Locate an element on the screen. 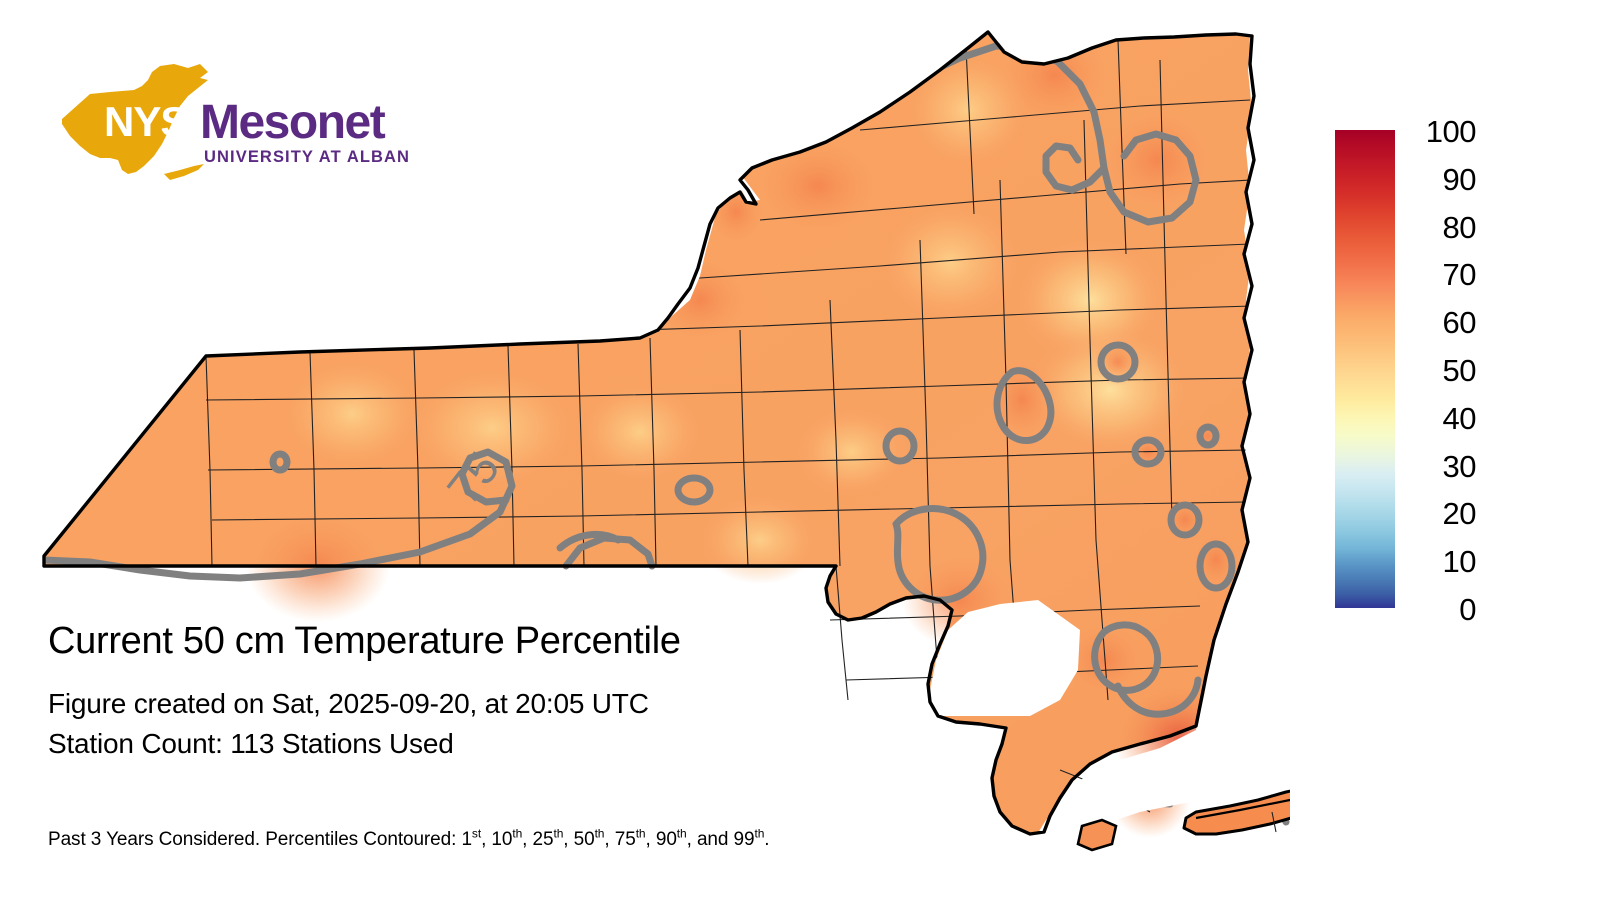  colorbar-tick: 50 is located at coordinates (1459, 370).